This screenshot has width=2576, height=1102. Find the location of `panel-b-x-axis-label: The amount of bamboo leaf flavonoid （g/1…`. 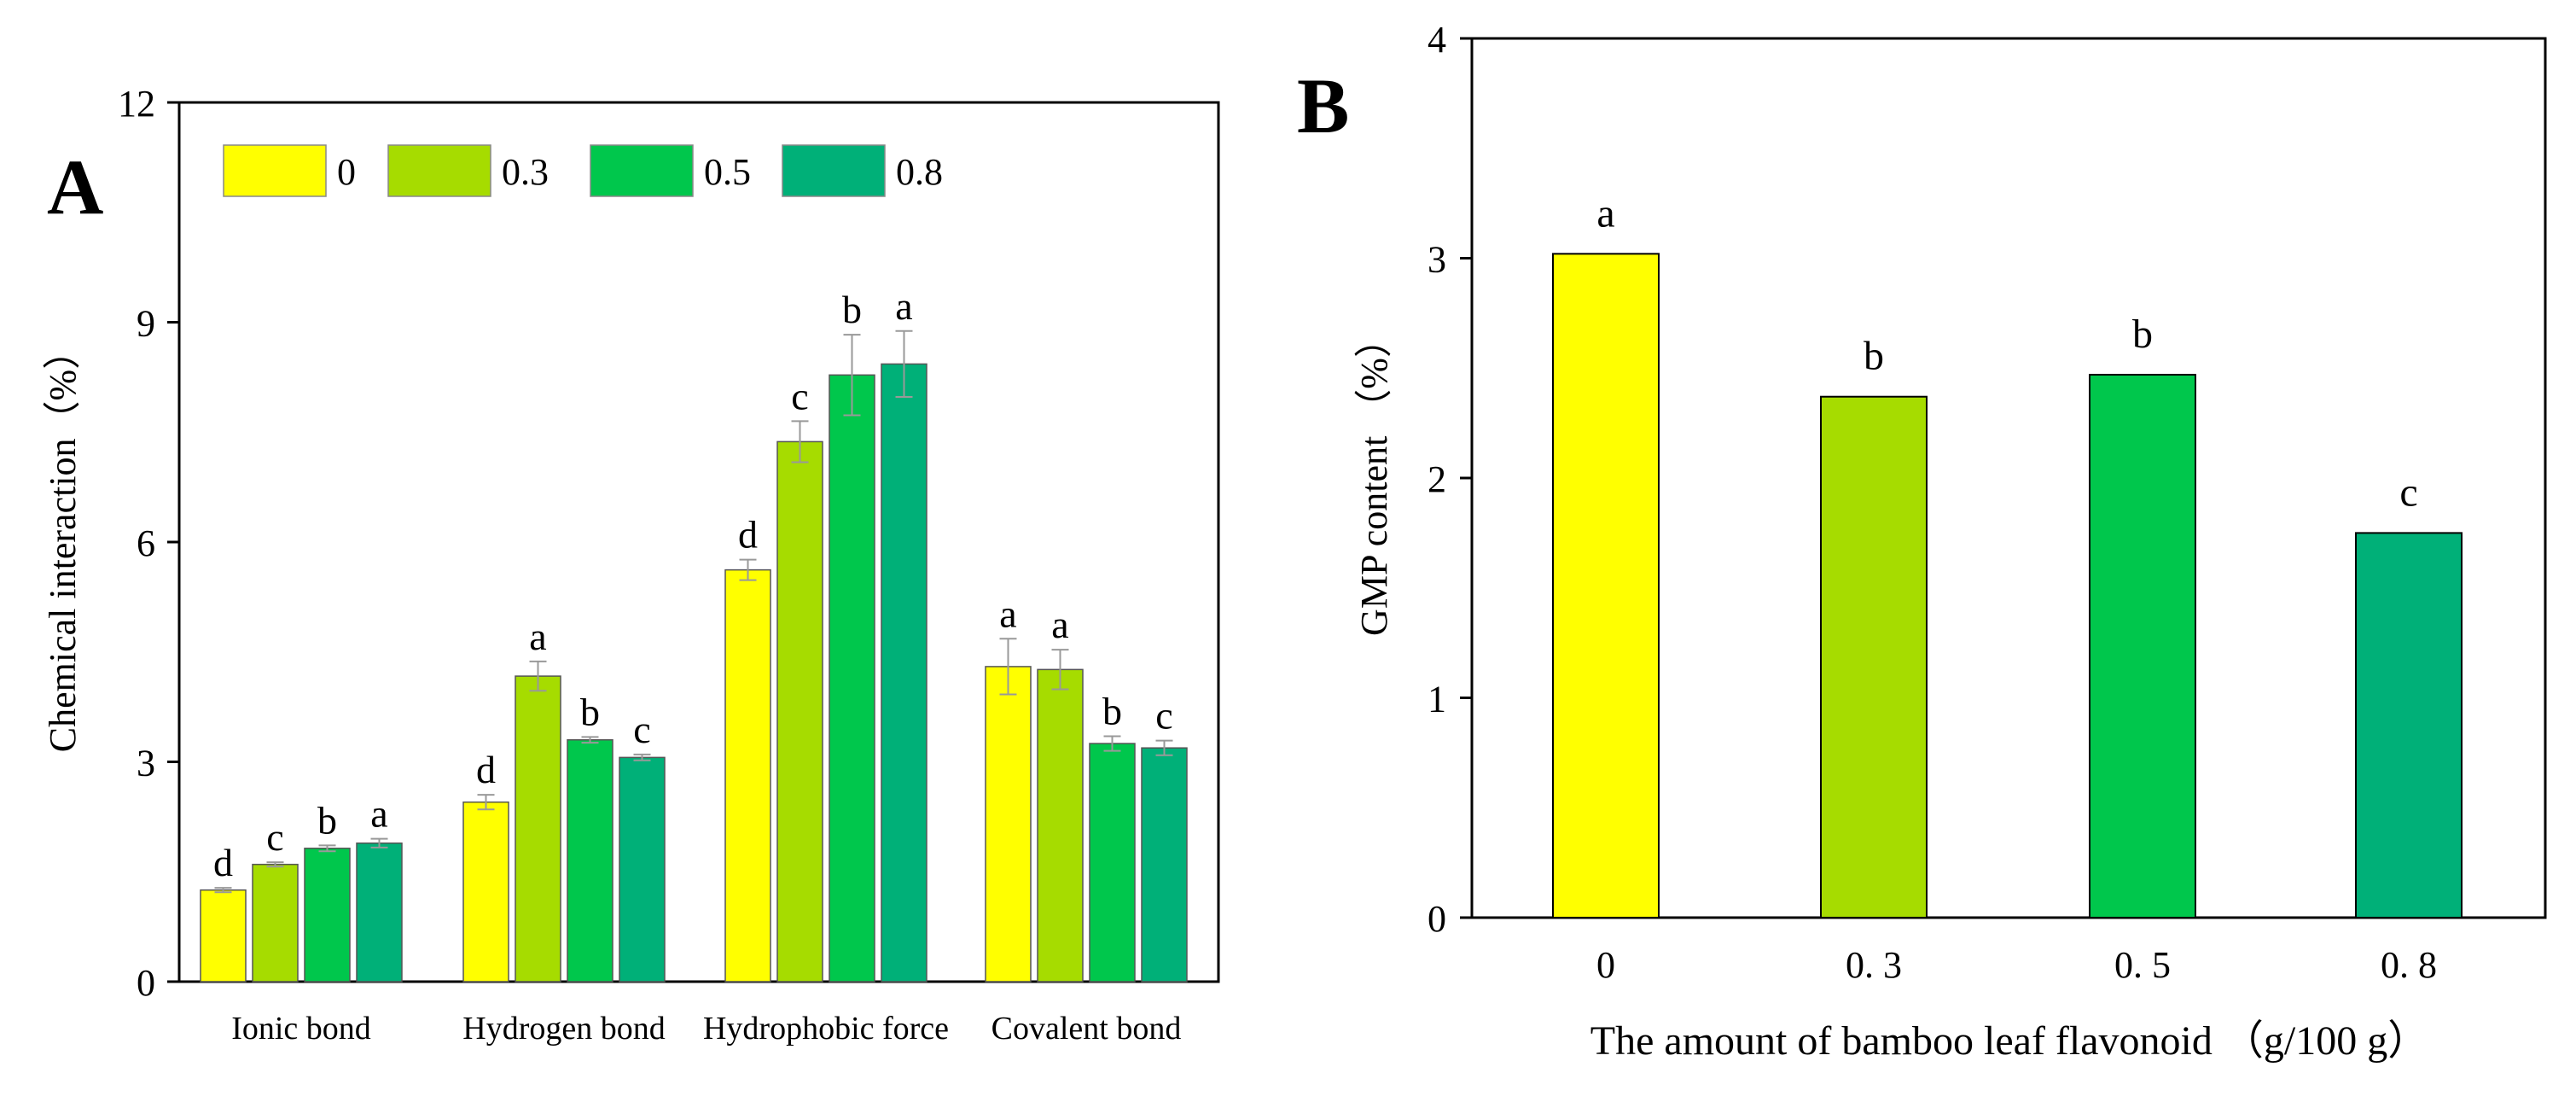

panel-b-x-axis-label: The amount of bamboo leaf flavonoid （g/1… is located at coordinates (2009, 1041).